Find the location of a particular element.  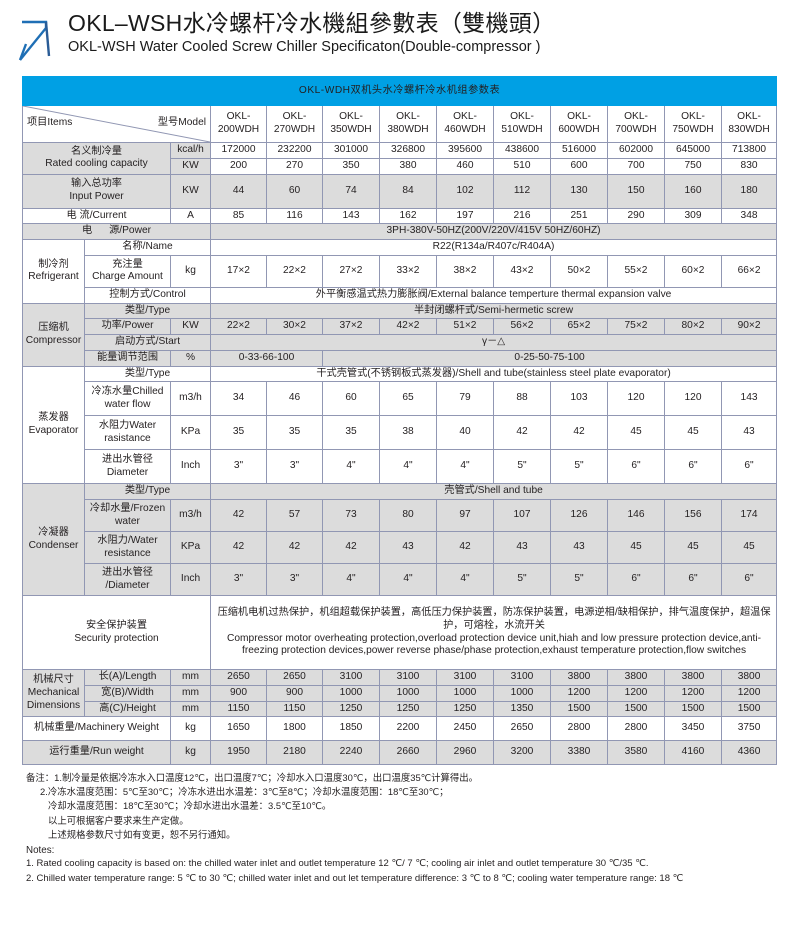

cell: 900 is located at coordinates (294, 693).